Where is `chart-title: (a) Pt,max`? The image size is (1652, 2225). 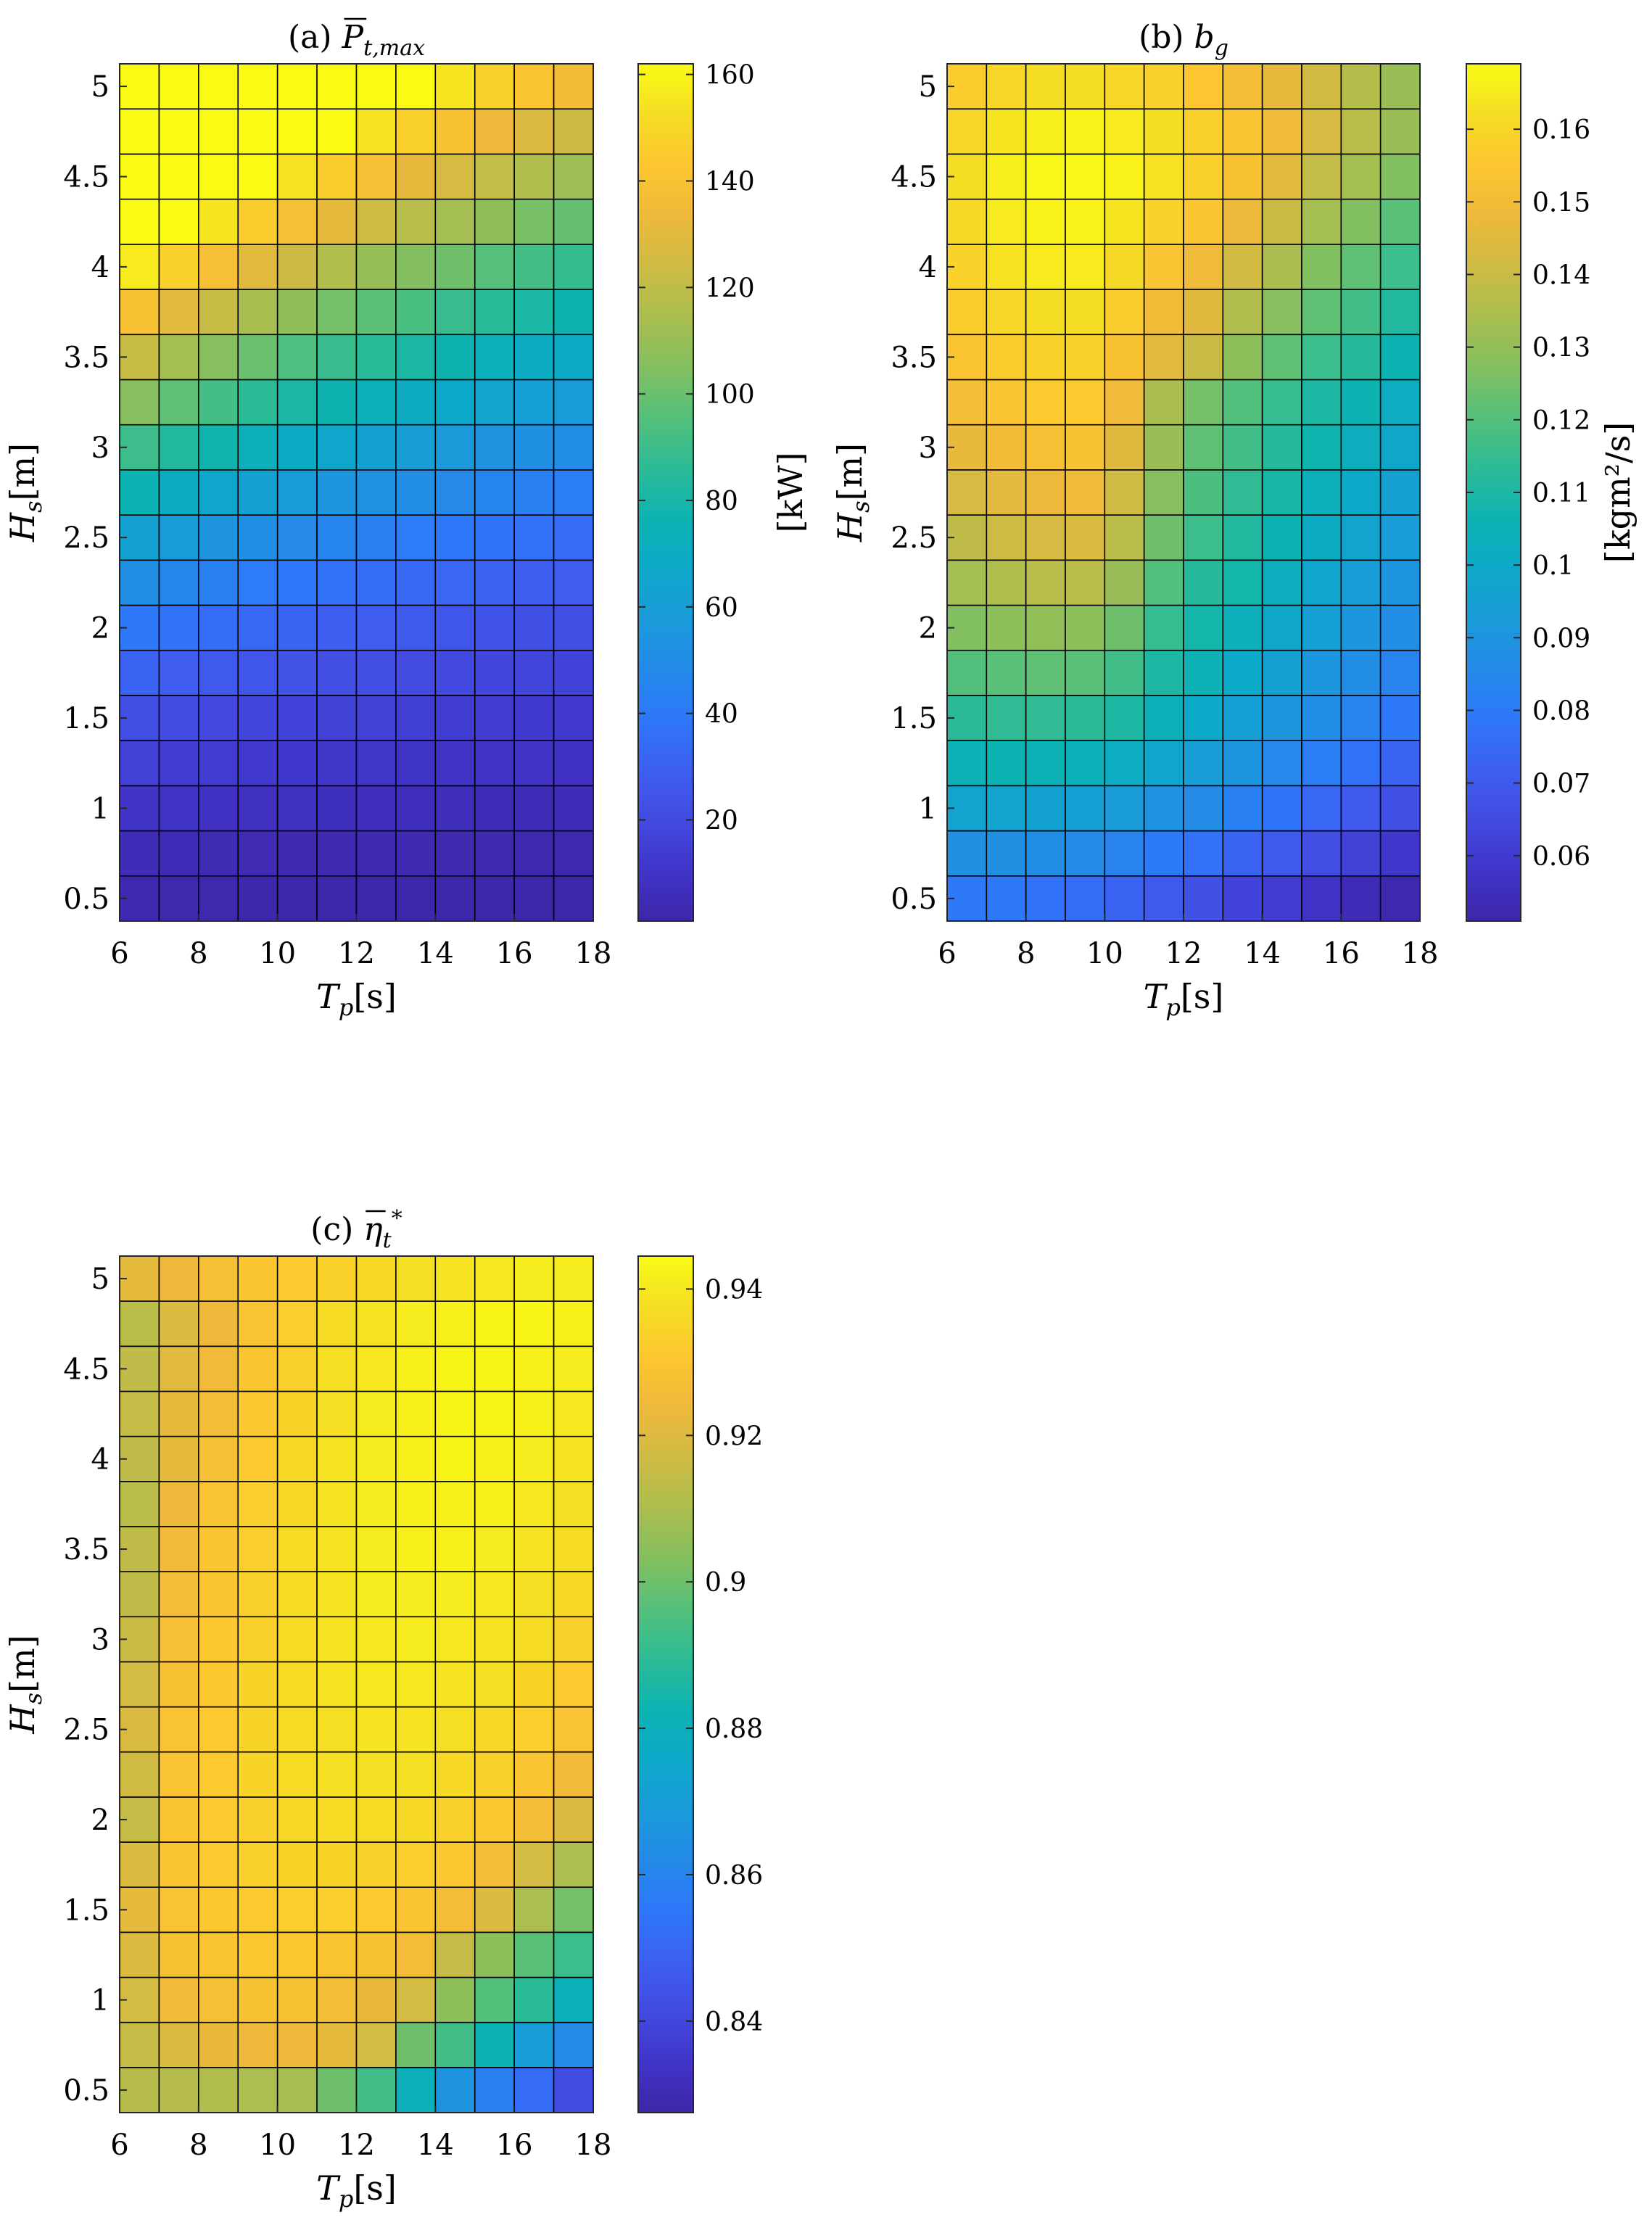 chart-title: (a) Pt,max is located at coordinates (356, 40).